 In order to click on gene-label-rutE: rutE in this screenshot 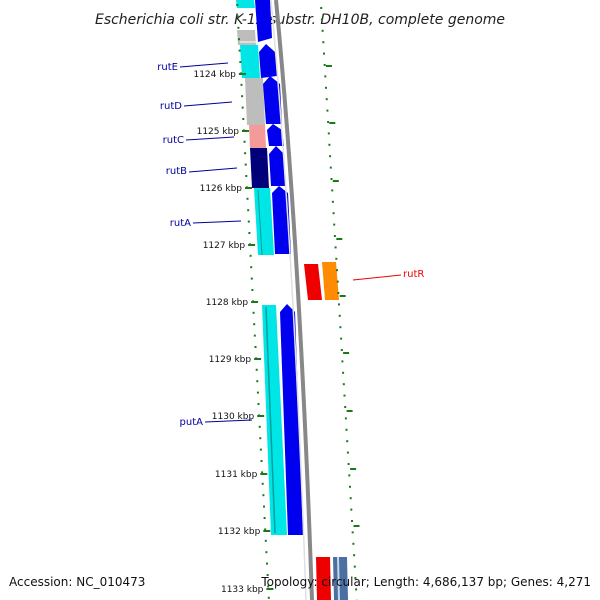, I will do `click(167, 67)`.